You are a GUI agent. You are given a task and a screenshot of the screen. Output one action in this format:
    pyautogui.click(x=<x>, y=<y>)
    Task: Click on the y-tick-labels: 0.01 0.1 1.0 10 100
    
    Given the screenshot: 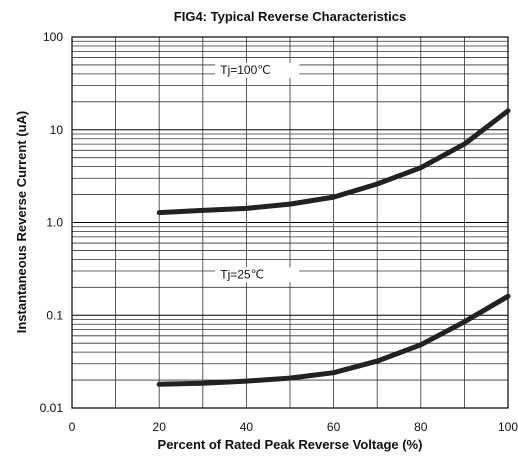 What is the action you would take?
    pyautogui.click(x=52, y=222)
    